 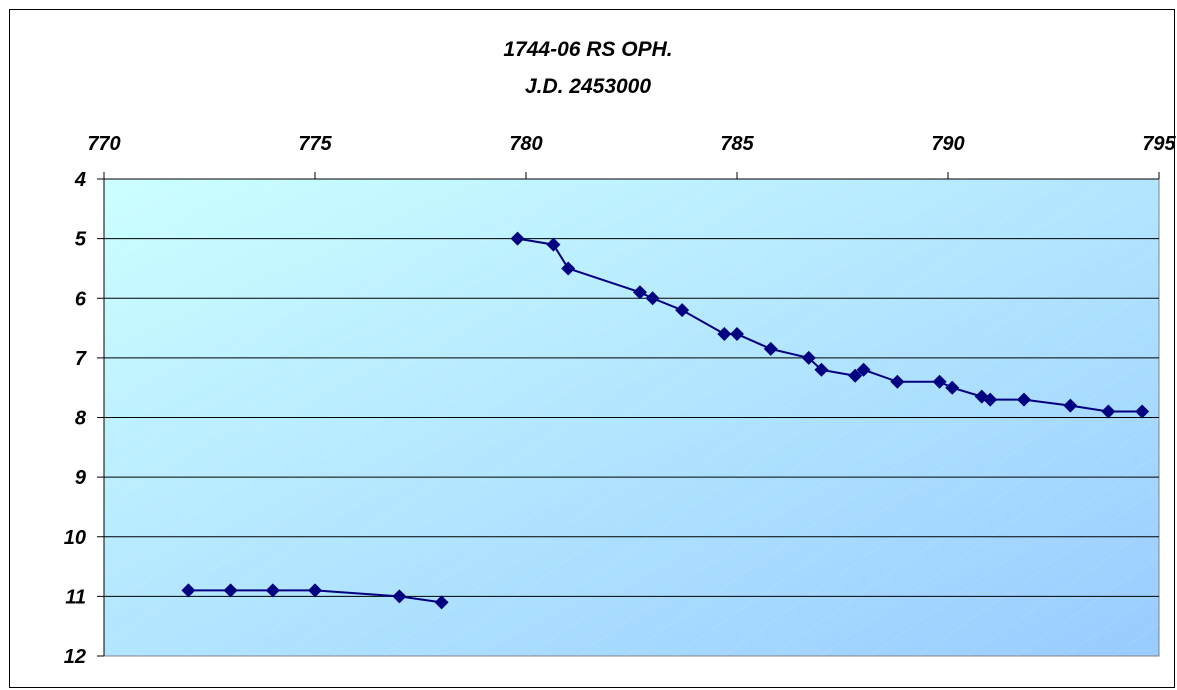 What do you see at coordinates (631, 144) in the screenshot?
I see `x-axis-tick-labels: 770 775 780 785 790 795` at bounding box center [631, 144].